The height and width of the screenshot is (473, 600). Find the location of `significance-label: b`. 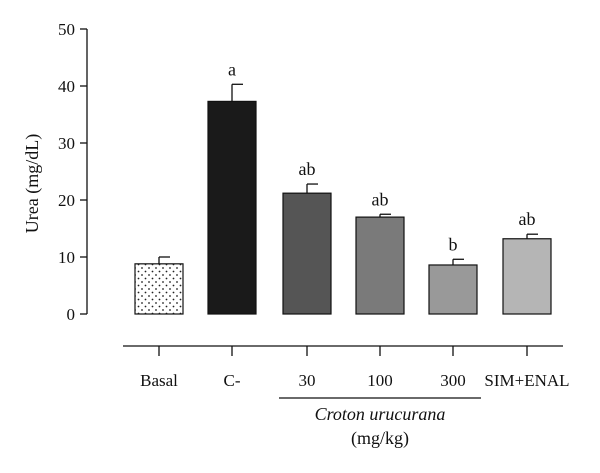

significance-label: b is located at coordinates (453, 244).